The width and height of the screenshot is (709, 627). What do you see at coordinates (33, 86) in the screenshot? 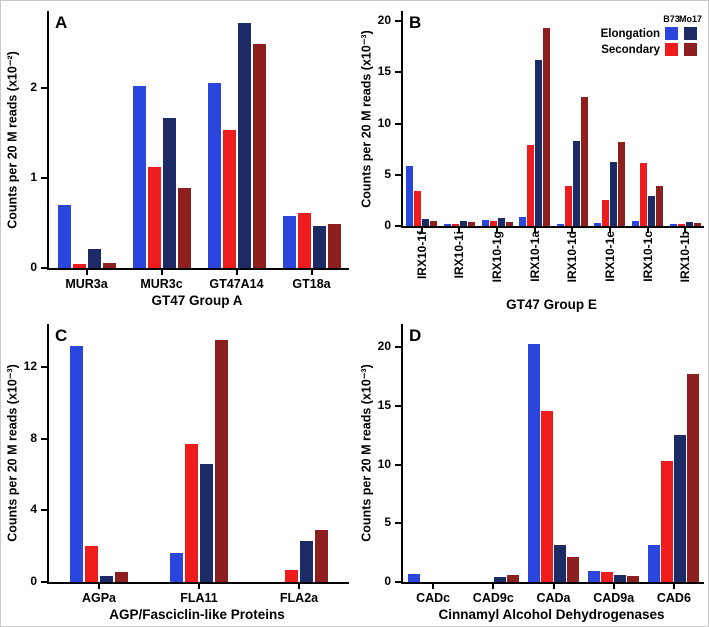
I see `y-tick-label: 2` at bounding box center [33, 86].